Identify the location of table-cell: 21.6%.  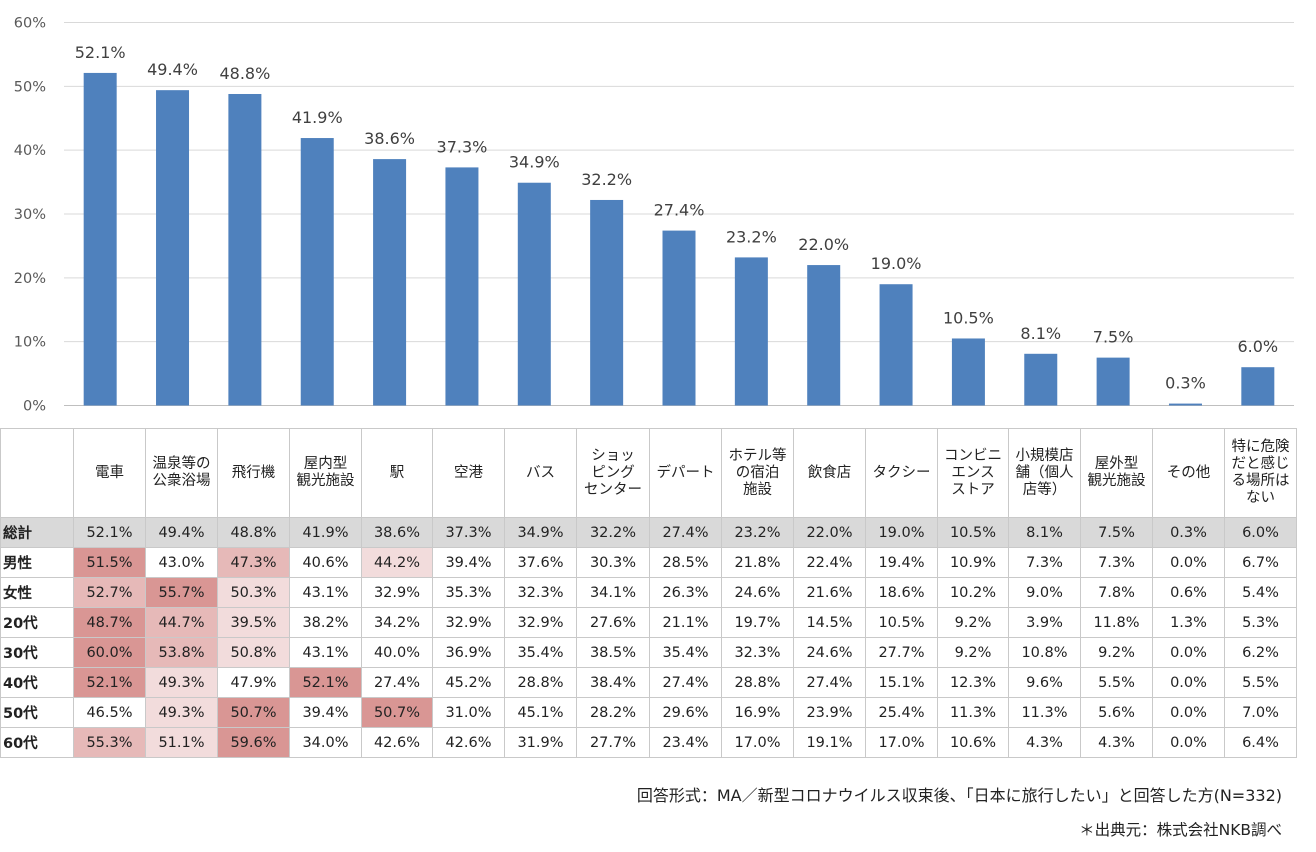
(829, 592).